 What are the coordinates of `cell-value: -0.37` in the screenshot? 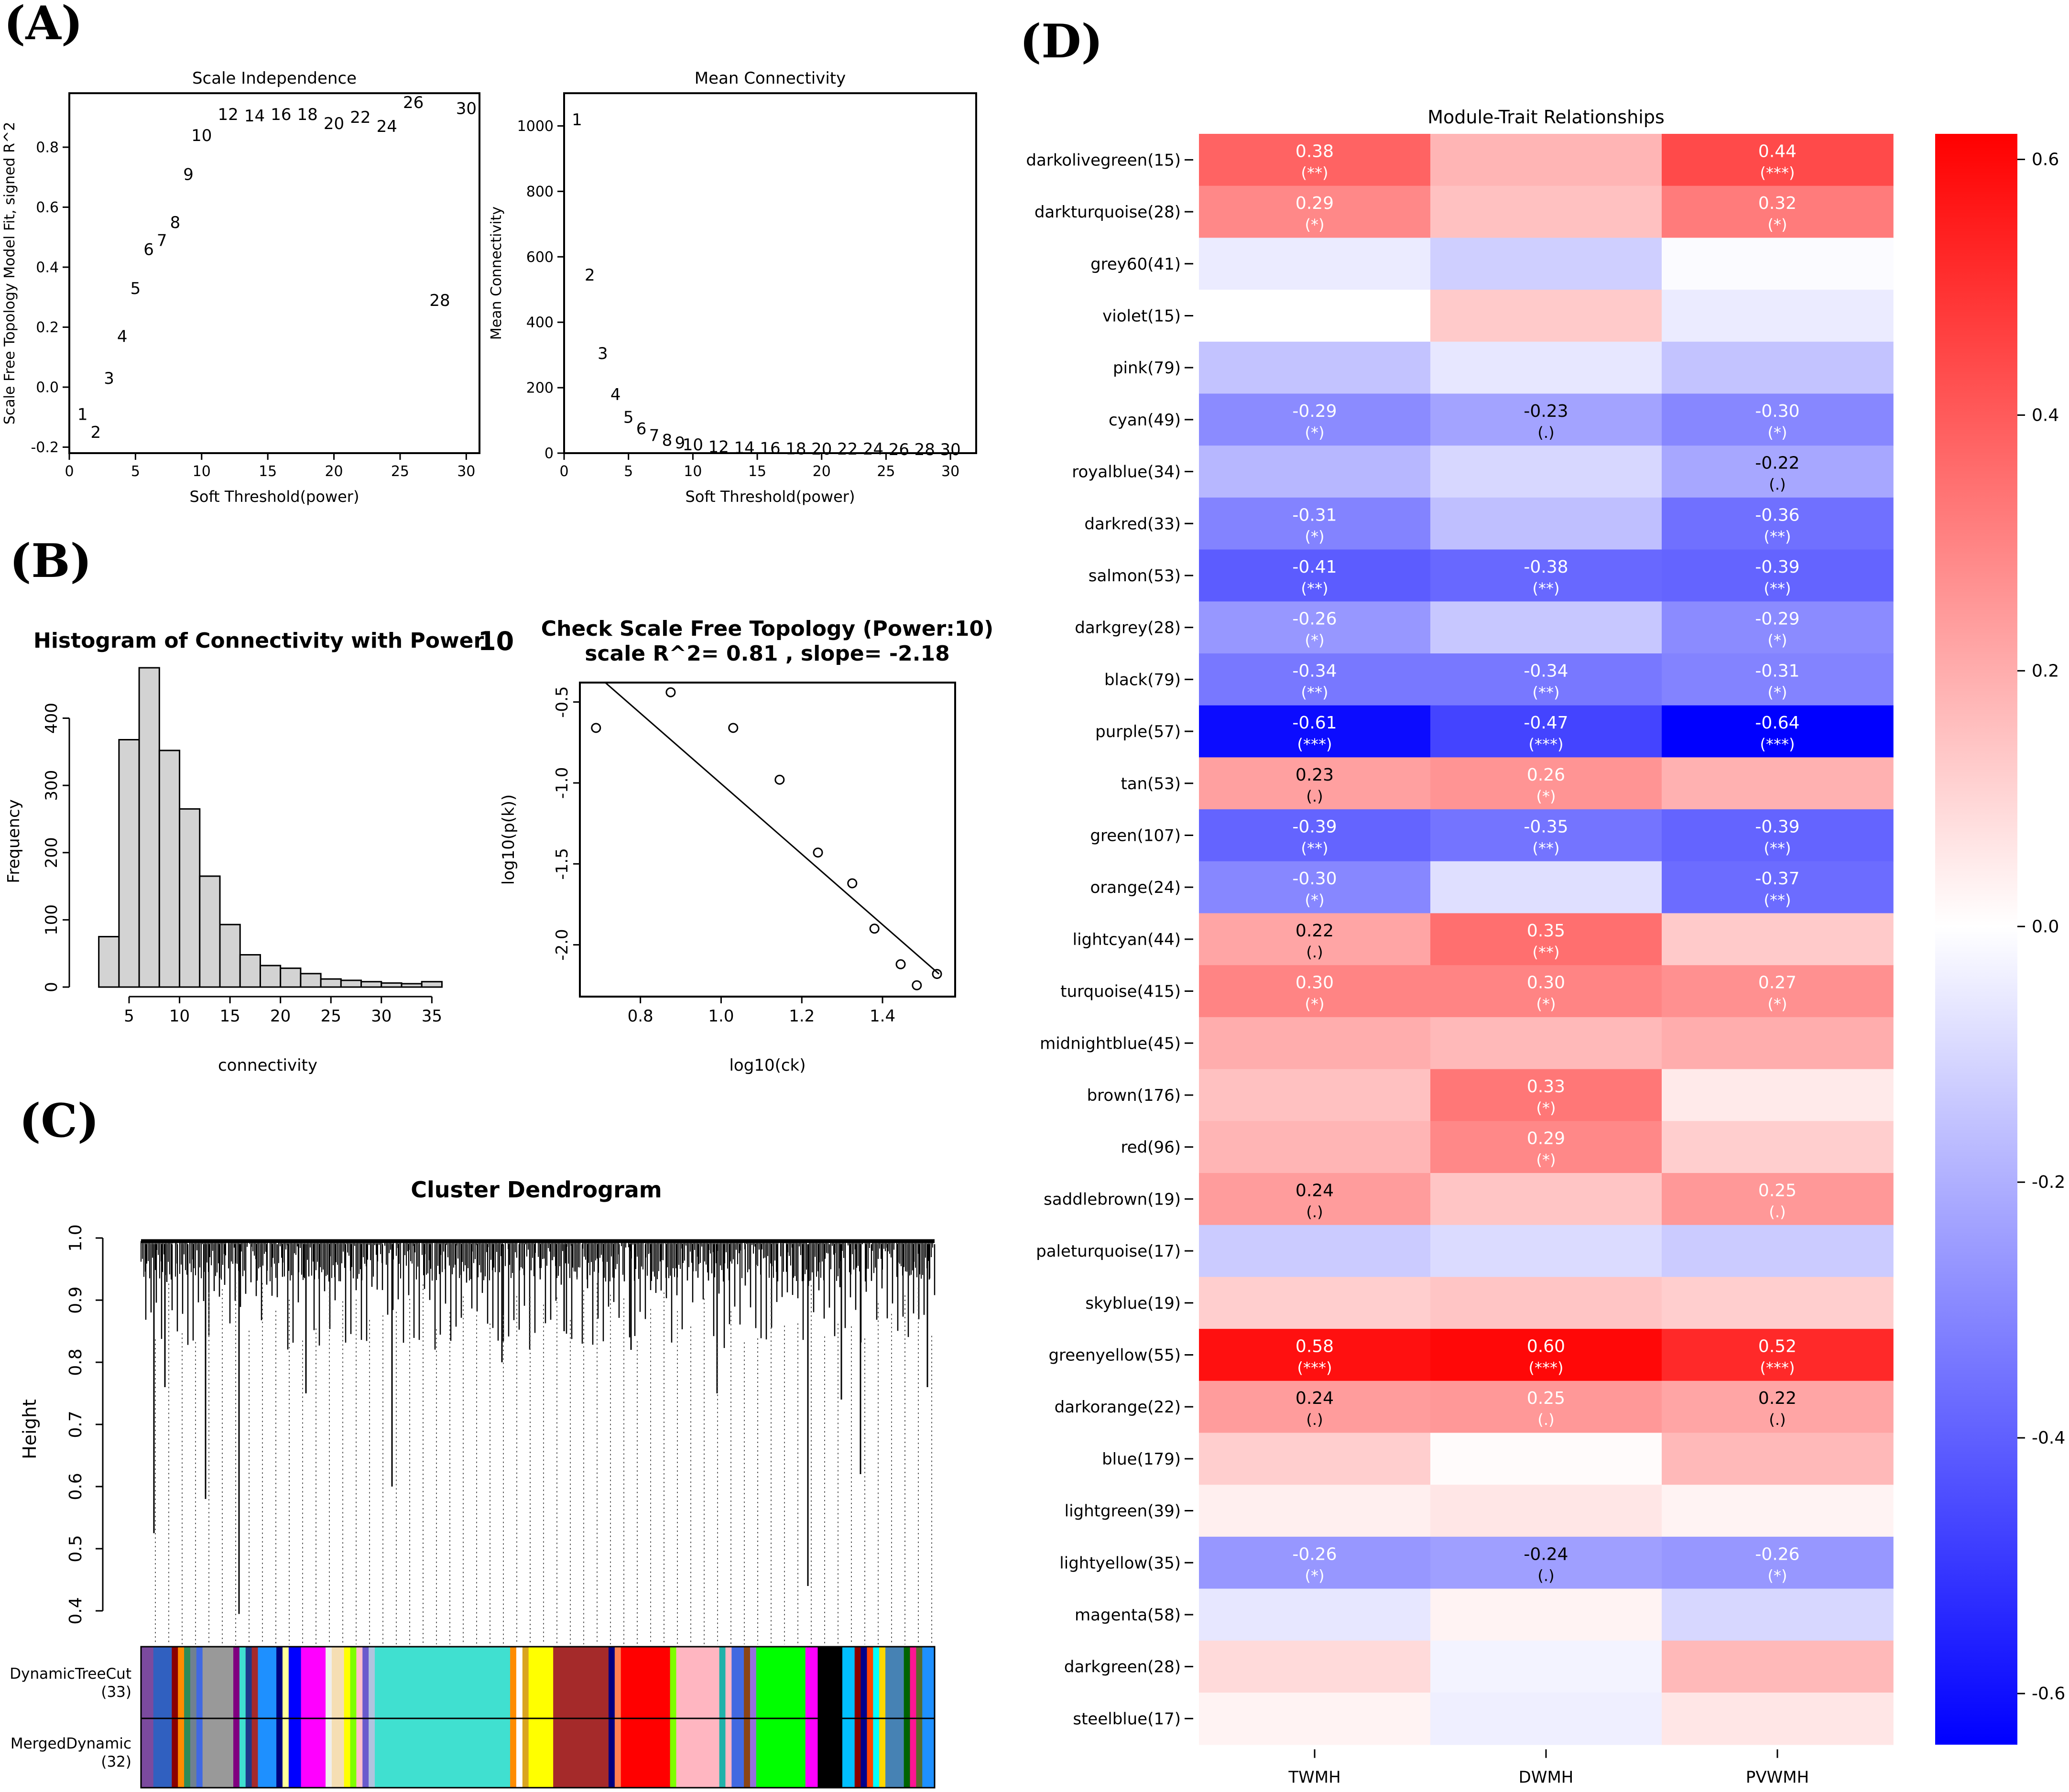 It's located at (1777, 879).